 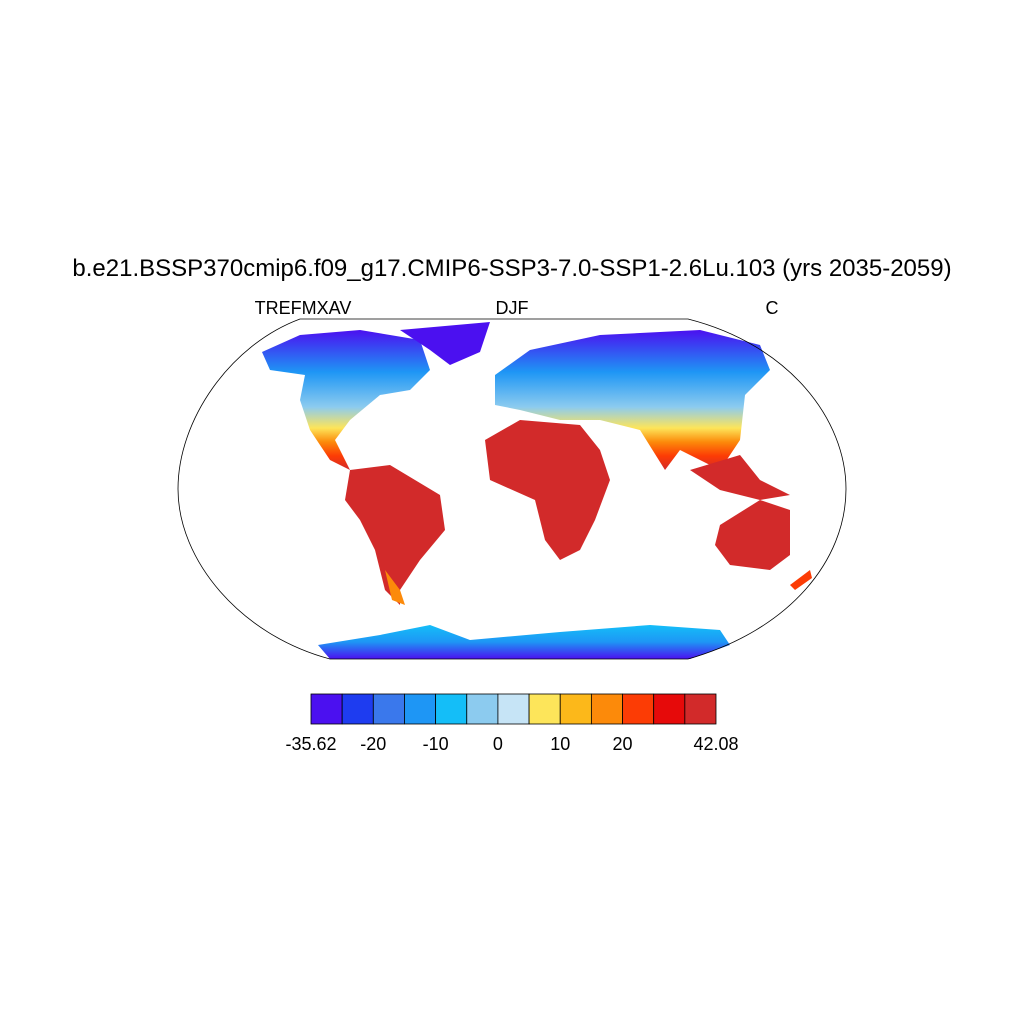 What do you see at coordinates (623, 744) in the screenshot?
I see `colorbar-label: 20` at bounding box center [623, 744].